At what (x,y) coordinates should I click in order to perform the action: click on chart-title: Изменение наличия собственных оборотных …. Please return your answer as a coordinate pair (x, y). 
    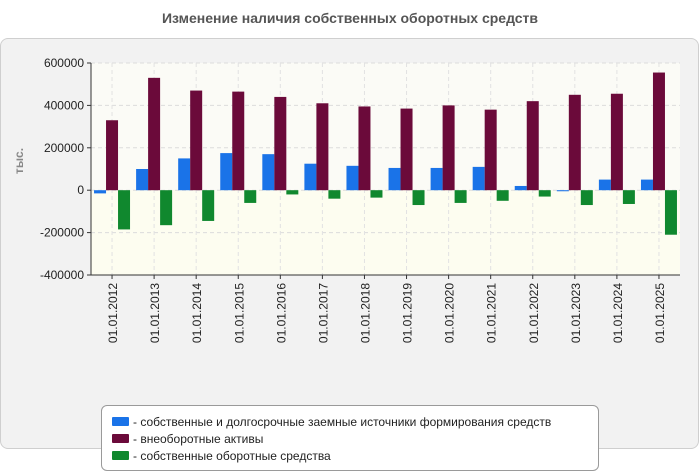
    Looking at the image, I should click on (350, 18).